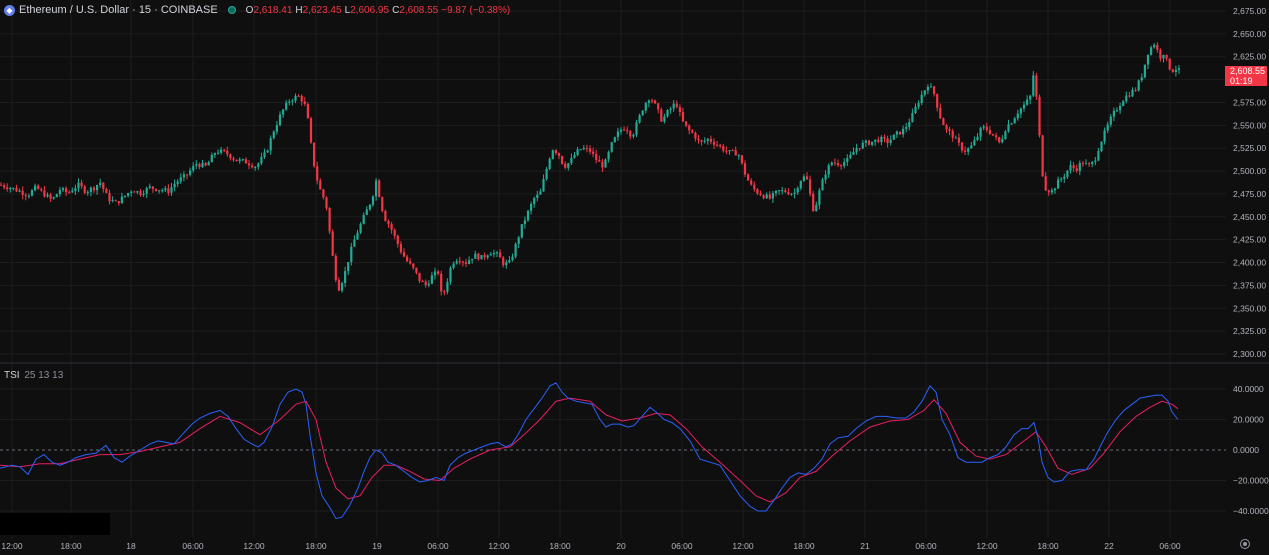  I want to click on last-price: 2,608.55, so click(1248, 71).